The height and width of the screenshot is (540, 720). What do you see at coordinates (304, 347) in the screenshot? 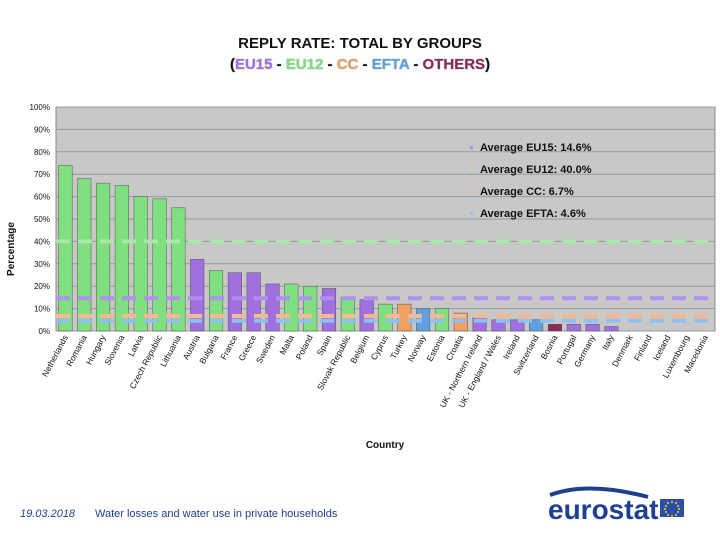
I see `x-tick-label: Poland` at bounding box center [304, 347].